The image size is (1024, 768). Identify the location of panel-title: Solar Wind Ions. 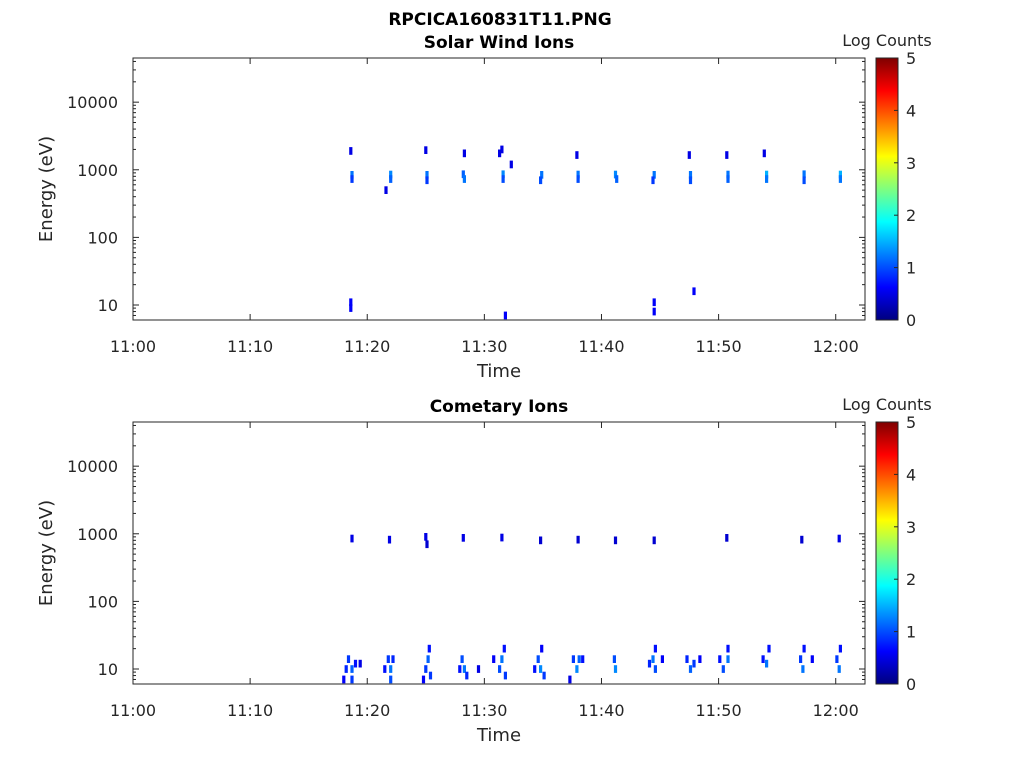
(499, 43).